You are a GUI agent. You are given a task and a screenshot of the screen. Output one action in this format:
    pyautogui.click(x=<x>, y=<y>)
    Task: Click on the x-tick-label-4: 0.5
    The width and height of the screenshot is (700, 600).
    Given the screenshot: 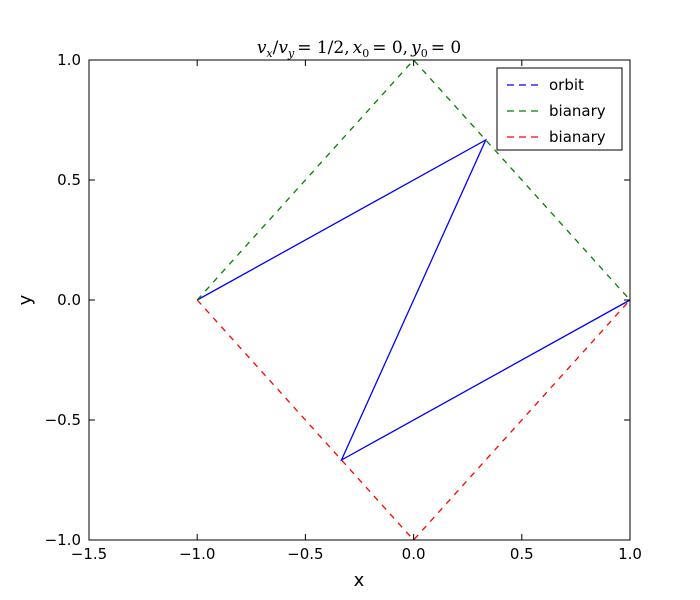 What is the action you would take?
    pyautogui.click(x=522, y=554)
    